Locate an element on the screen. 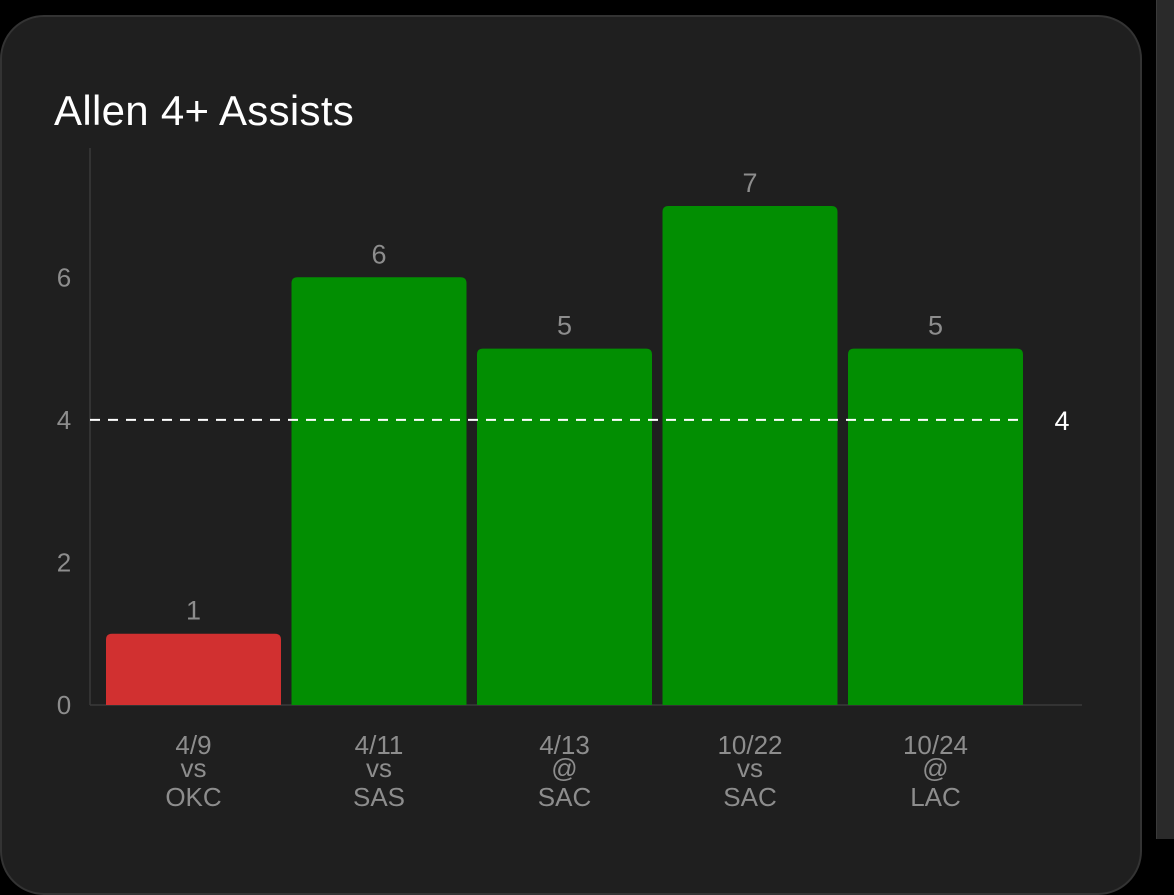  x-tick-label: LAC is located at coordinates (935, 797).